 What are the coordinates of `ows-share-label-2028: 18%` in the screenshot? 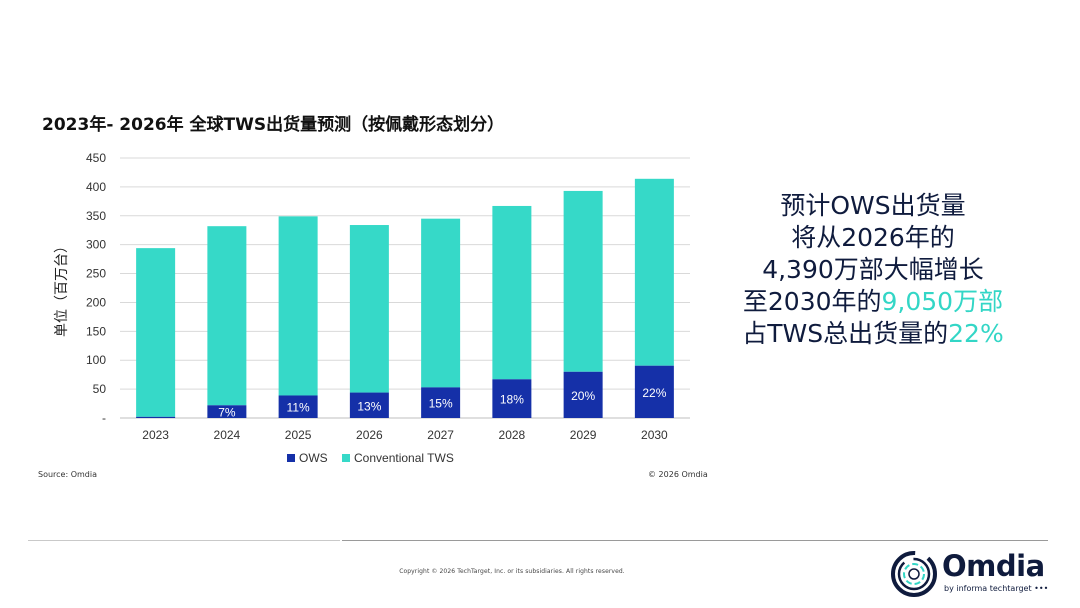 It's located at (512, 400).